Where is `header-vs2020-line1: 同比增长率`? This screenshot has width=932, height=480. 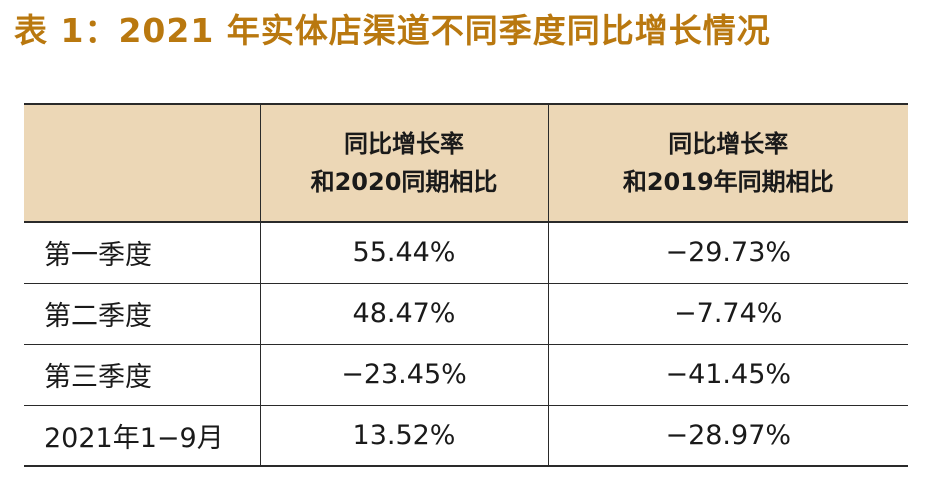 header-vs2020-line1: 同比增长率 is located at coordinates (404, 144).